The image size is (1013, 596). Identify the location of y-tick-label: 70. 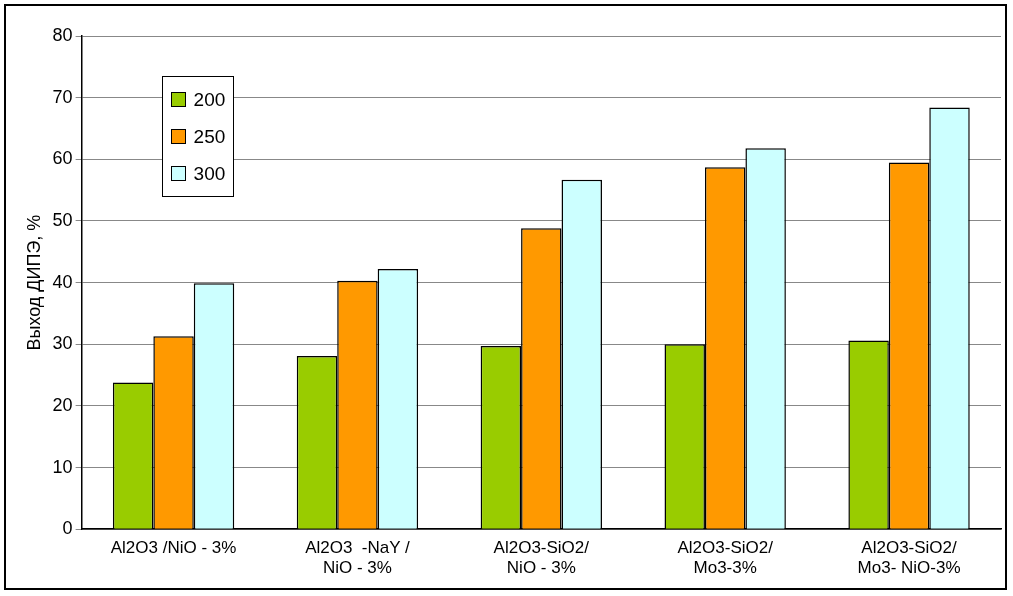
(62, 96).